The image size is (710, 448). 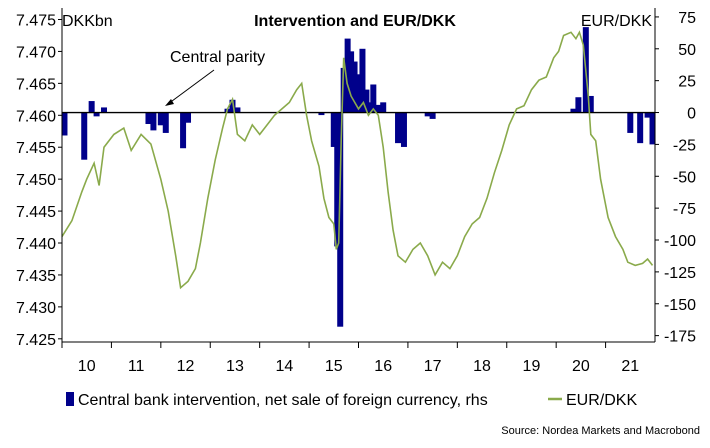 What do you see at coordinates (680, 241) in the screenshot?
I see `right-tick-label: -100` at bounding box center [680, 241].